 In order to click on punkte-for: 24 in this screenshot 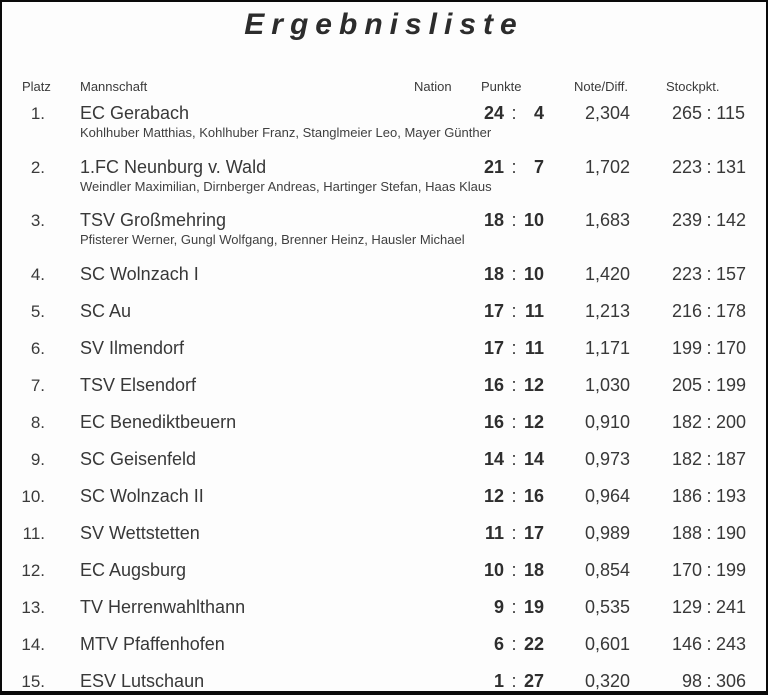, I will do `click(493, 113)`.